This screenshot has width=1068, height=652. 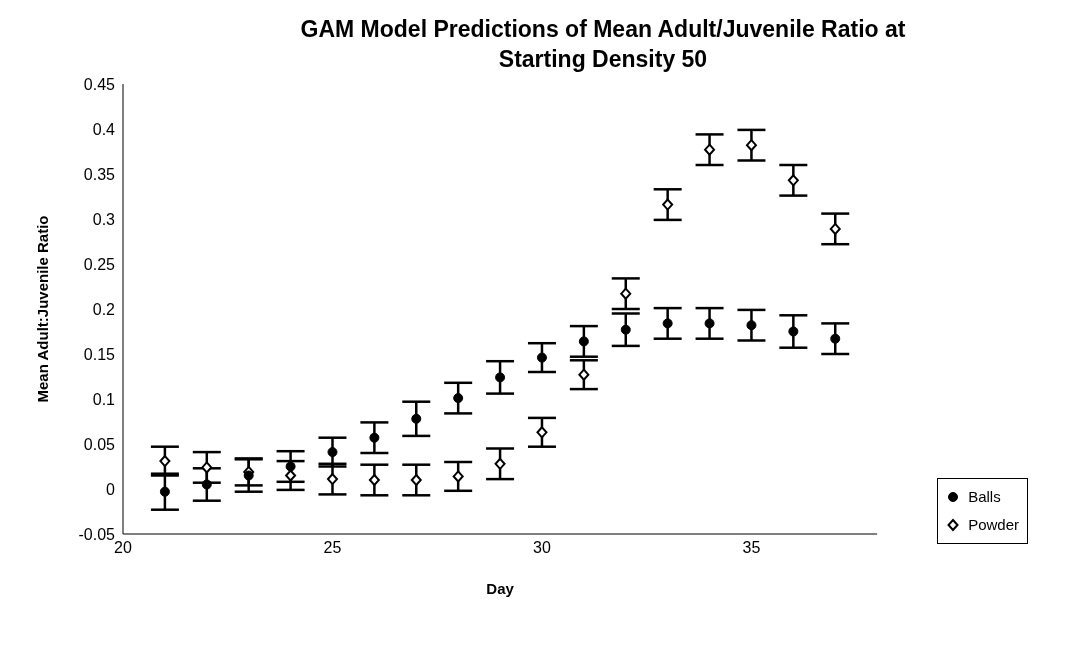 I want to click on y-tick-label: 0.25, so click(x=99, y=264).